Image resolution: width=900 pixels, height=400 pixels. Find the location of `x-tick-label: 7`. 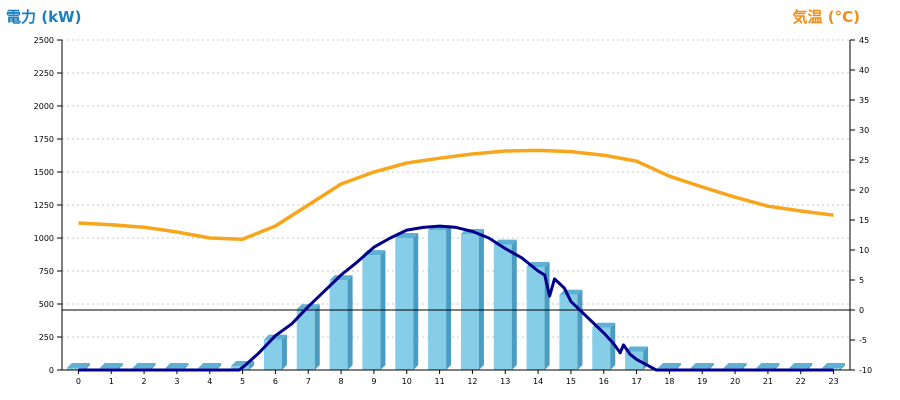

x-tick-label: 7 is located at coordinates (308, 381).